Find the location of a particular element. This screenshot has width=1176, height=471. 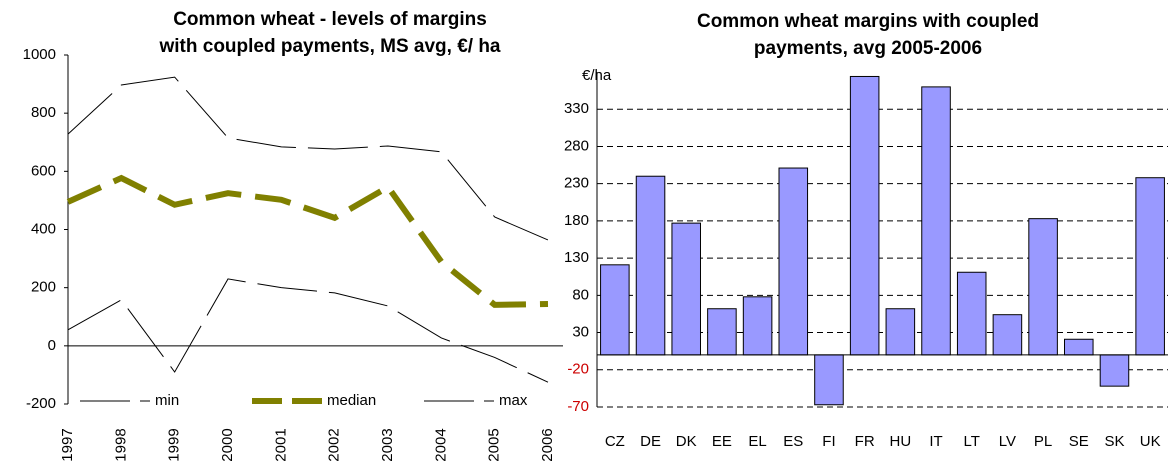

x-tick-label: 2004 is located at coordinates (440, 444).